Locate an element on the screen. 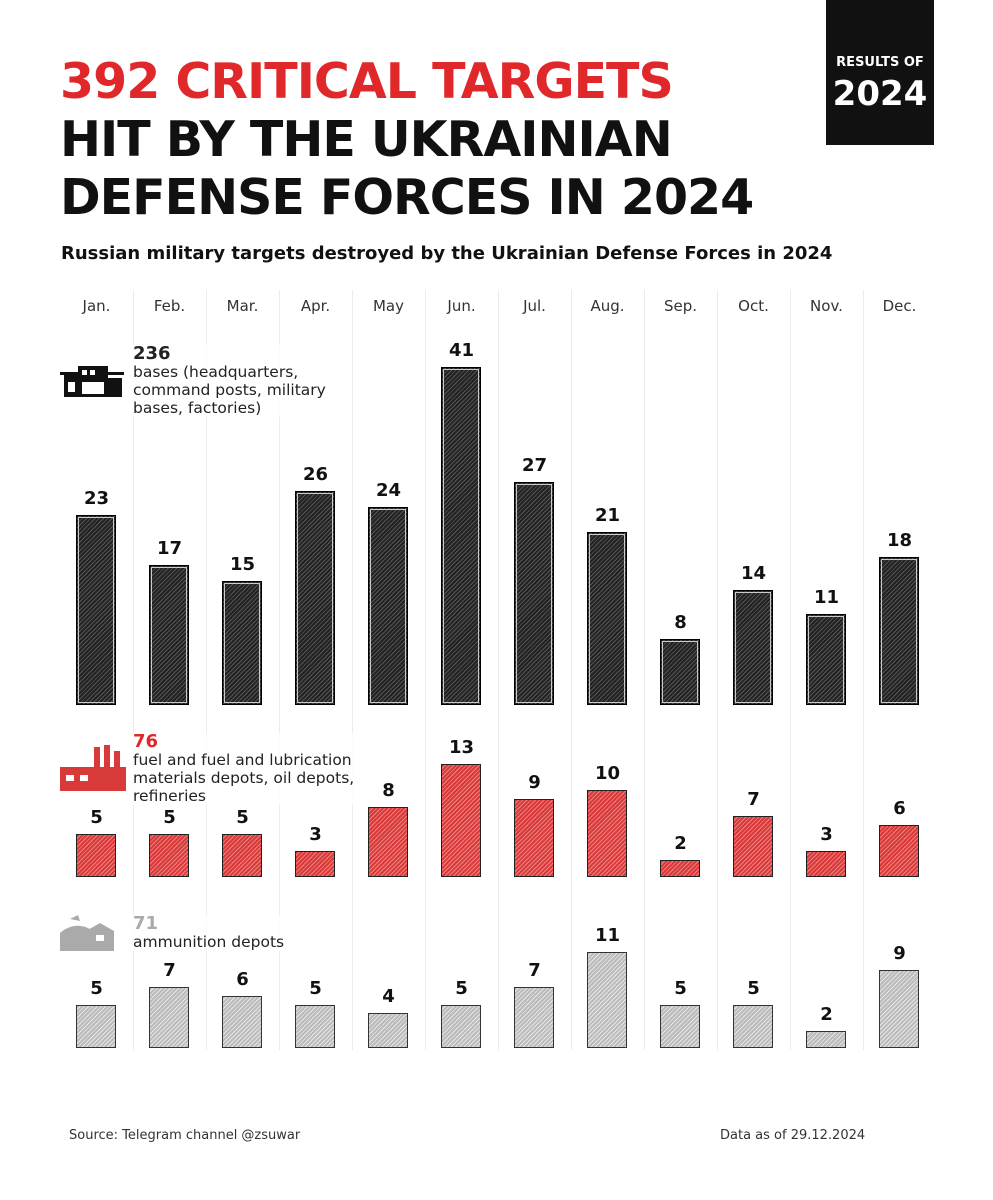 Image resolution: width=993 pixels, height=1200 pixels. x-tick-label: Feb. is located at coordinates (169, 306).